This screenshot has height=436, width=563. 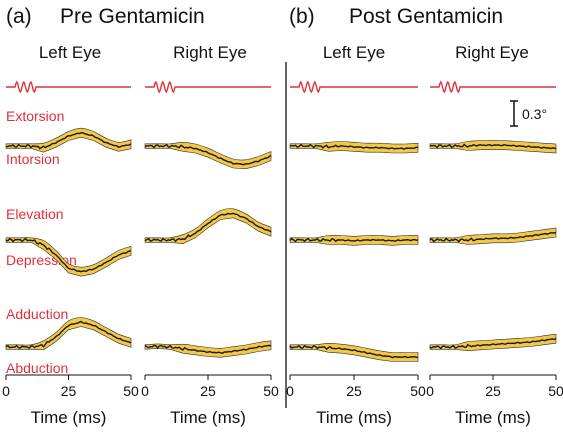 What do you see at coordinates (534, 114) in the screenshot?
I see `scale-bar-label: 0.3°` at bounding box center [534, 114].